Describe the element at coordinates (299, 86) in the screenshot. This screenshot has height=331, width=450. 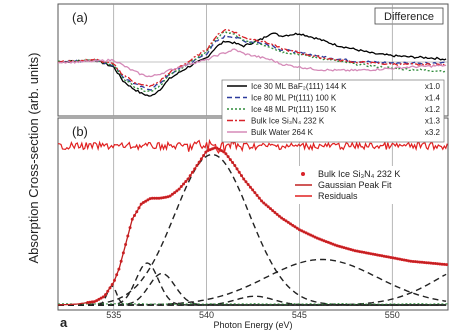
I see `legend-a-label-0: Ice 30 ML BaF₂(111) 144 K` at that location.